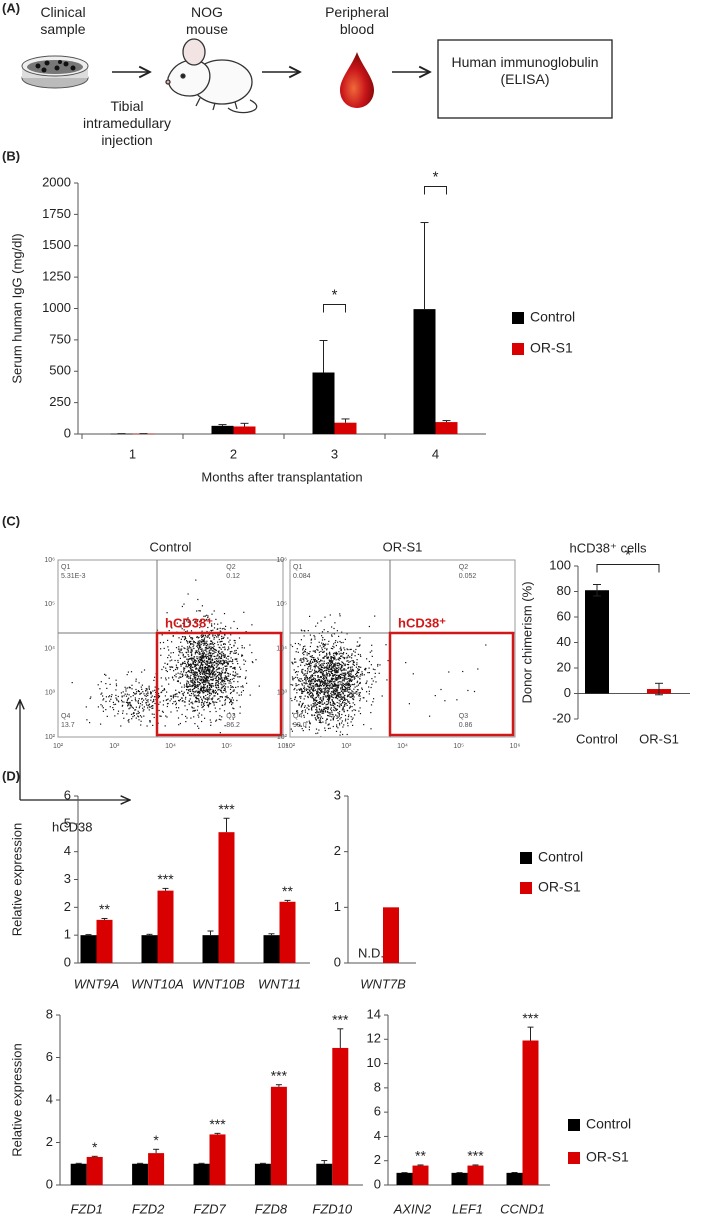  I want to click on significance-bracket, so click(435, 190).